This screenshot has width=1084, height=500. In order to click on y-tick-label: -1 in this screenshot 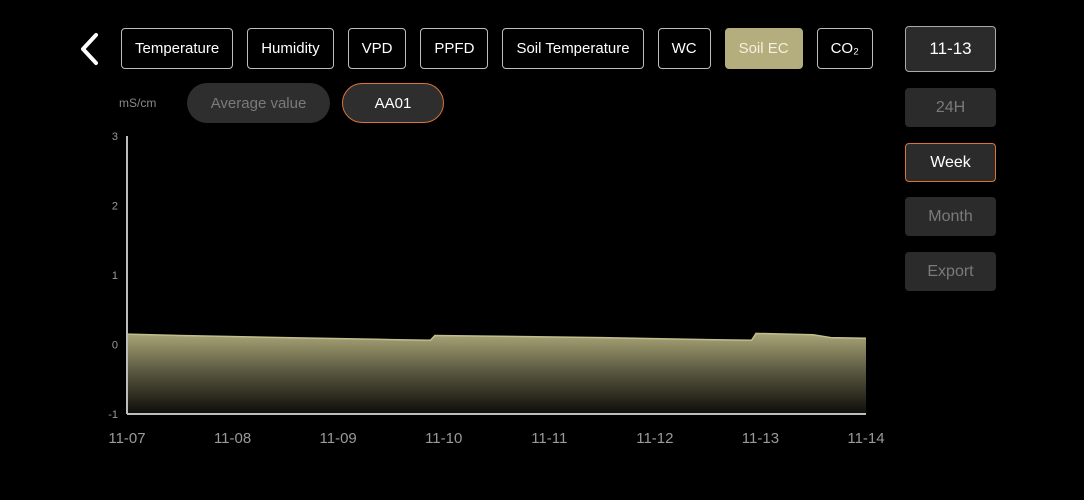, I will do `click(113, 415)`.